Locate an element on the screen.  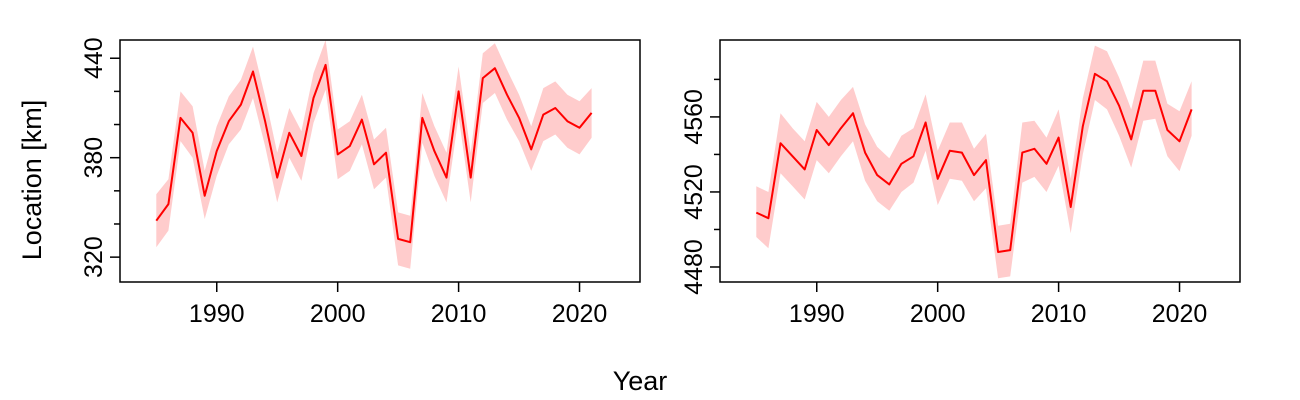
y-tick-label: 4560 is located at coordinates (694, 117).